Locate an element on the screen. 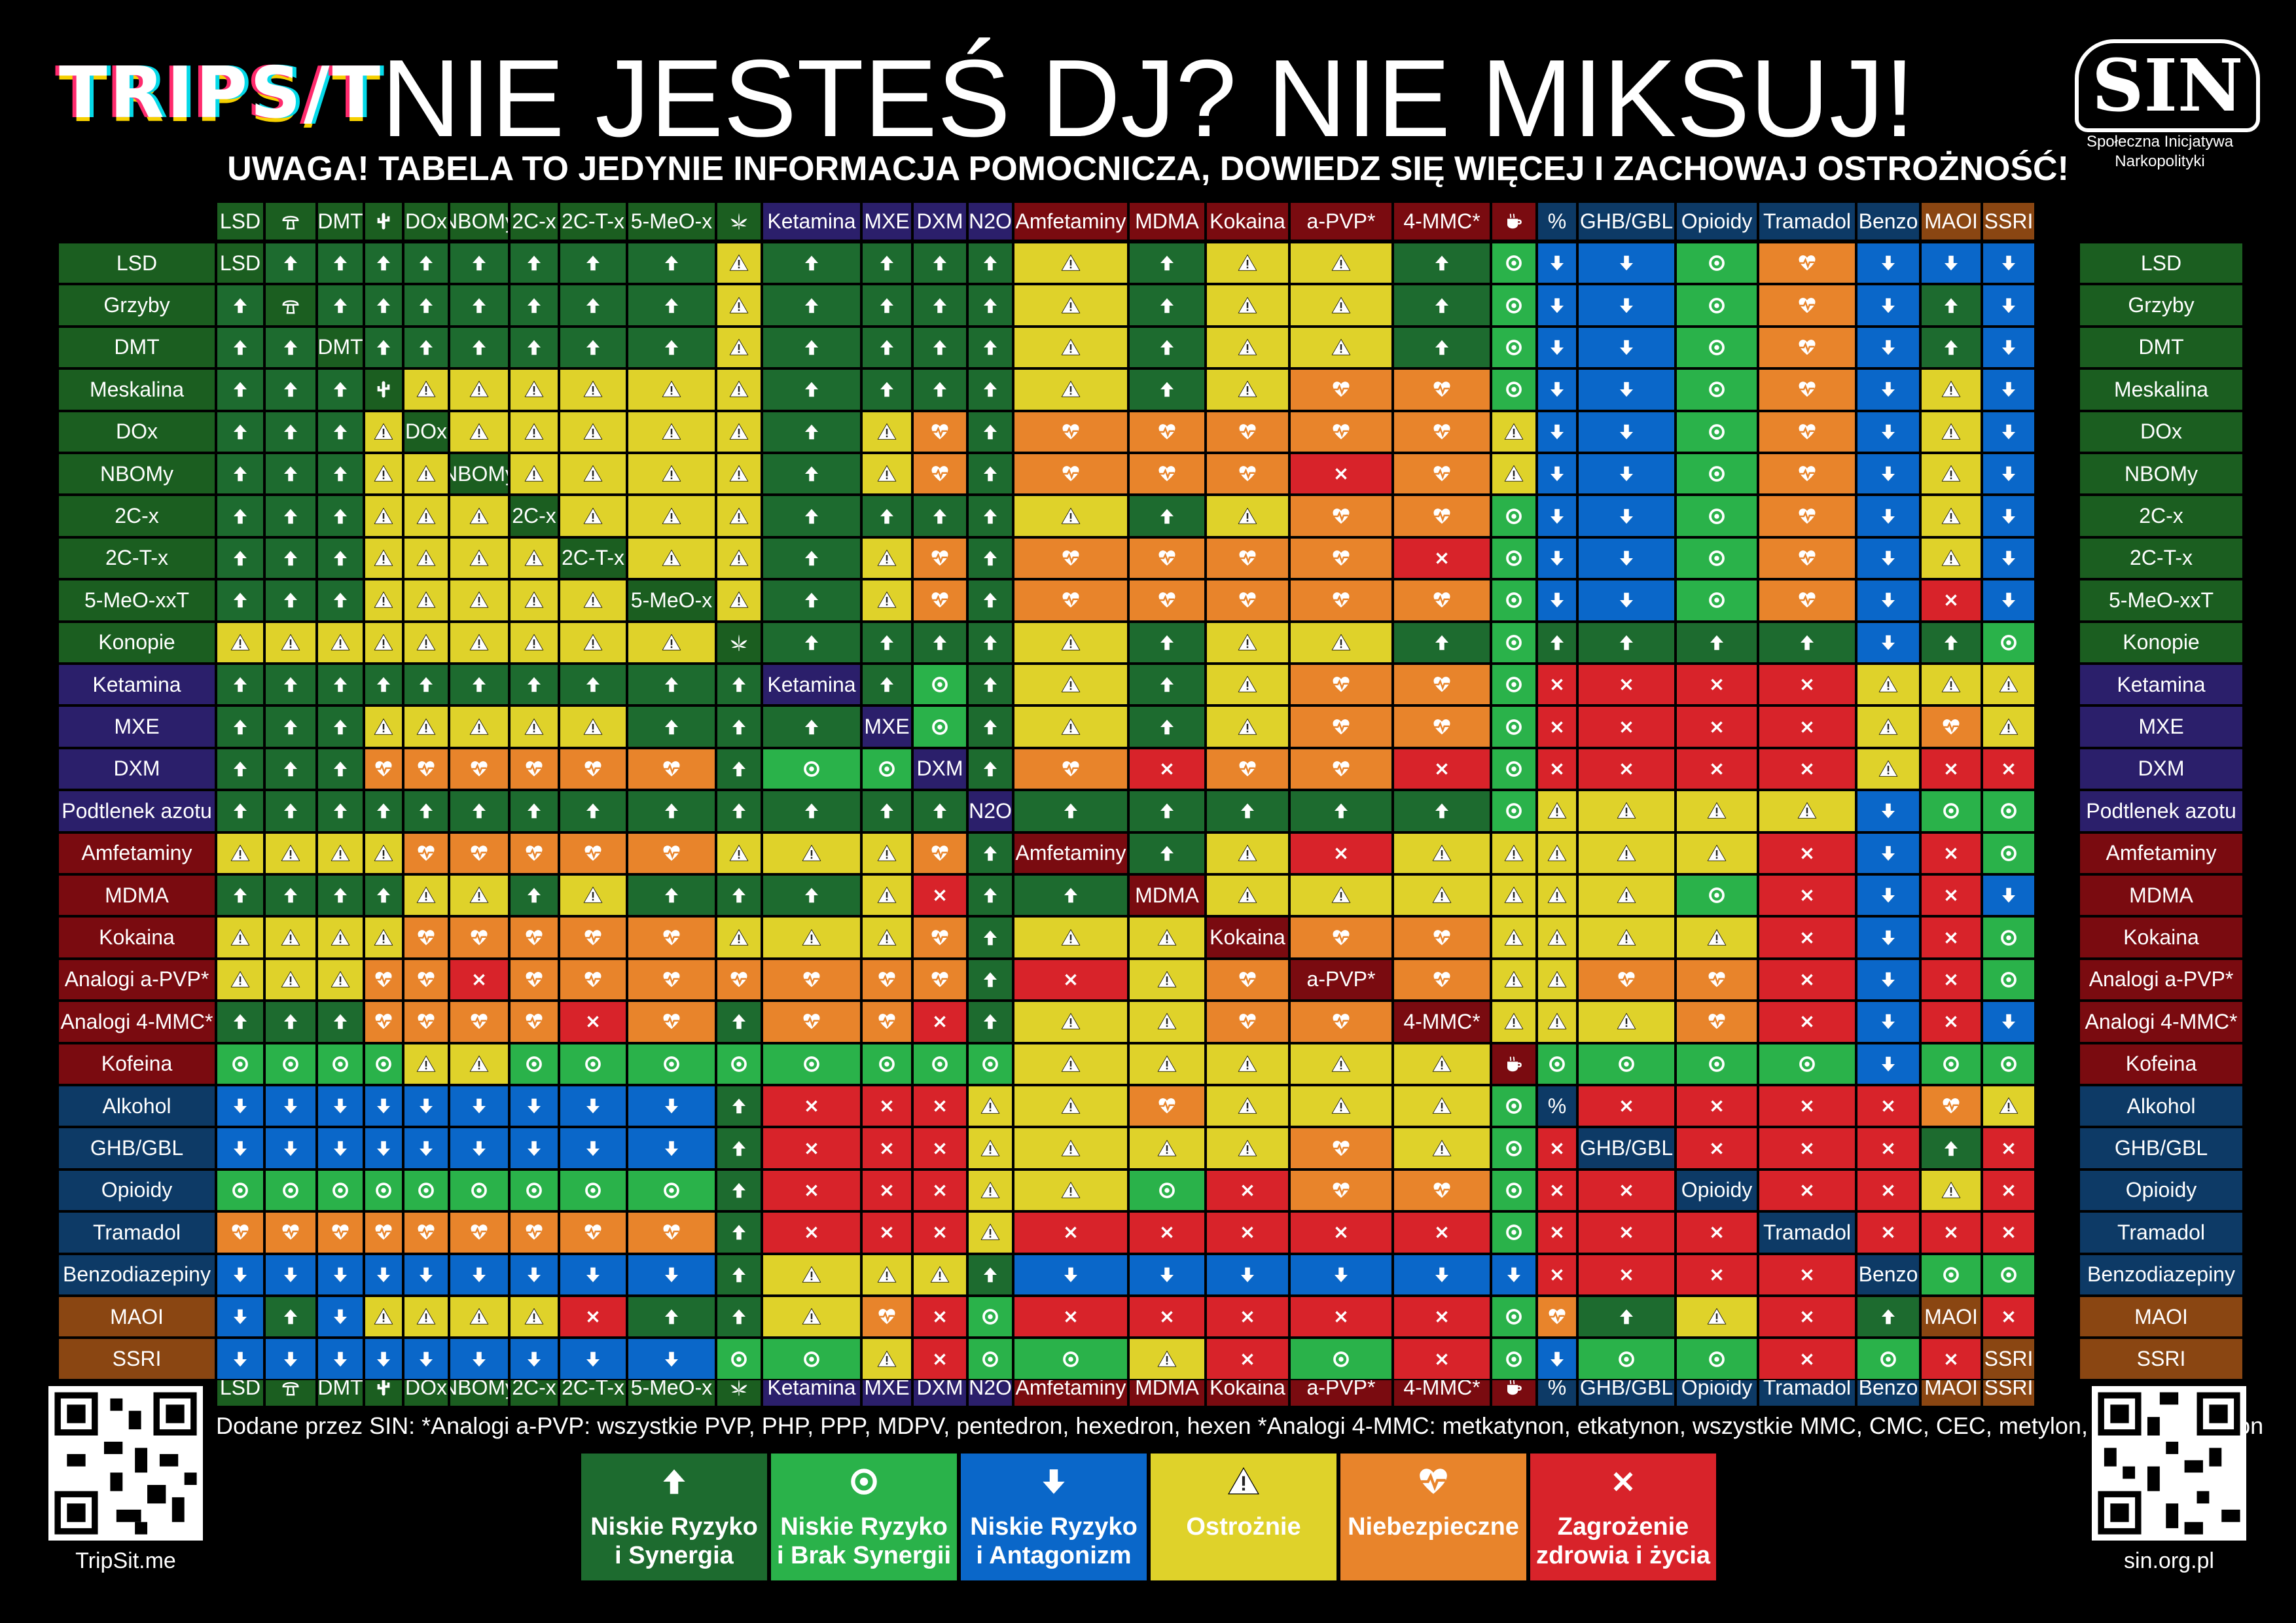 Image resolution: width=2296 pixels, height=1623 pixels. qr-code-icon is located at coordinates (125, 1463).